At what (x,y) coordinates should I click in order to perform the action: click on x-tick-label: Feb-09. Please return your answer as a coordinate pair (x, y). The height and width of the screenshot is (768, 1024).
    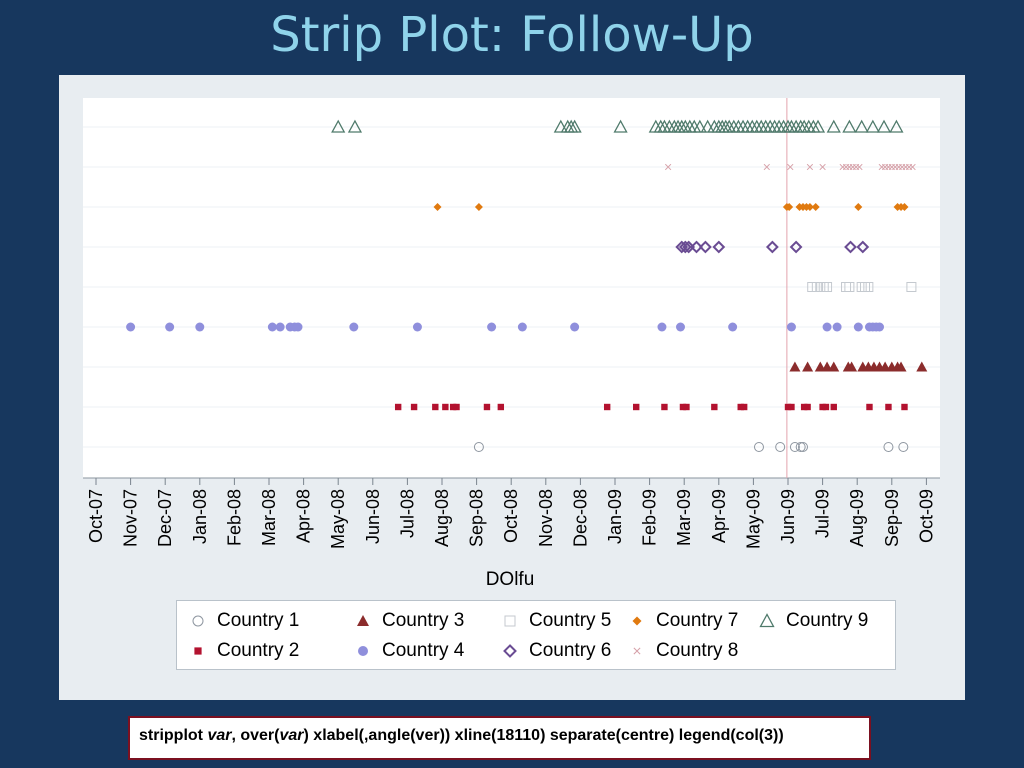
    Looking at the image, I should click on (650, 517).